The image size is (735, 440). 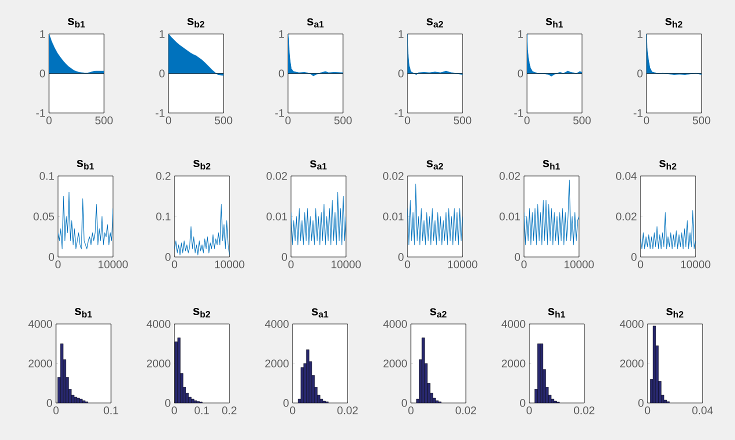 What do you see at coordinates (44, 216) in the screenshot?
I see `y-tick-label: 0.05` at bounding box center [44, 216].